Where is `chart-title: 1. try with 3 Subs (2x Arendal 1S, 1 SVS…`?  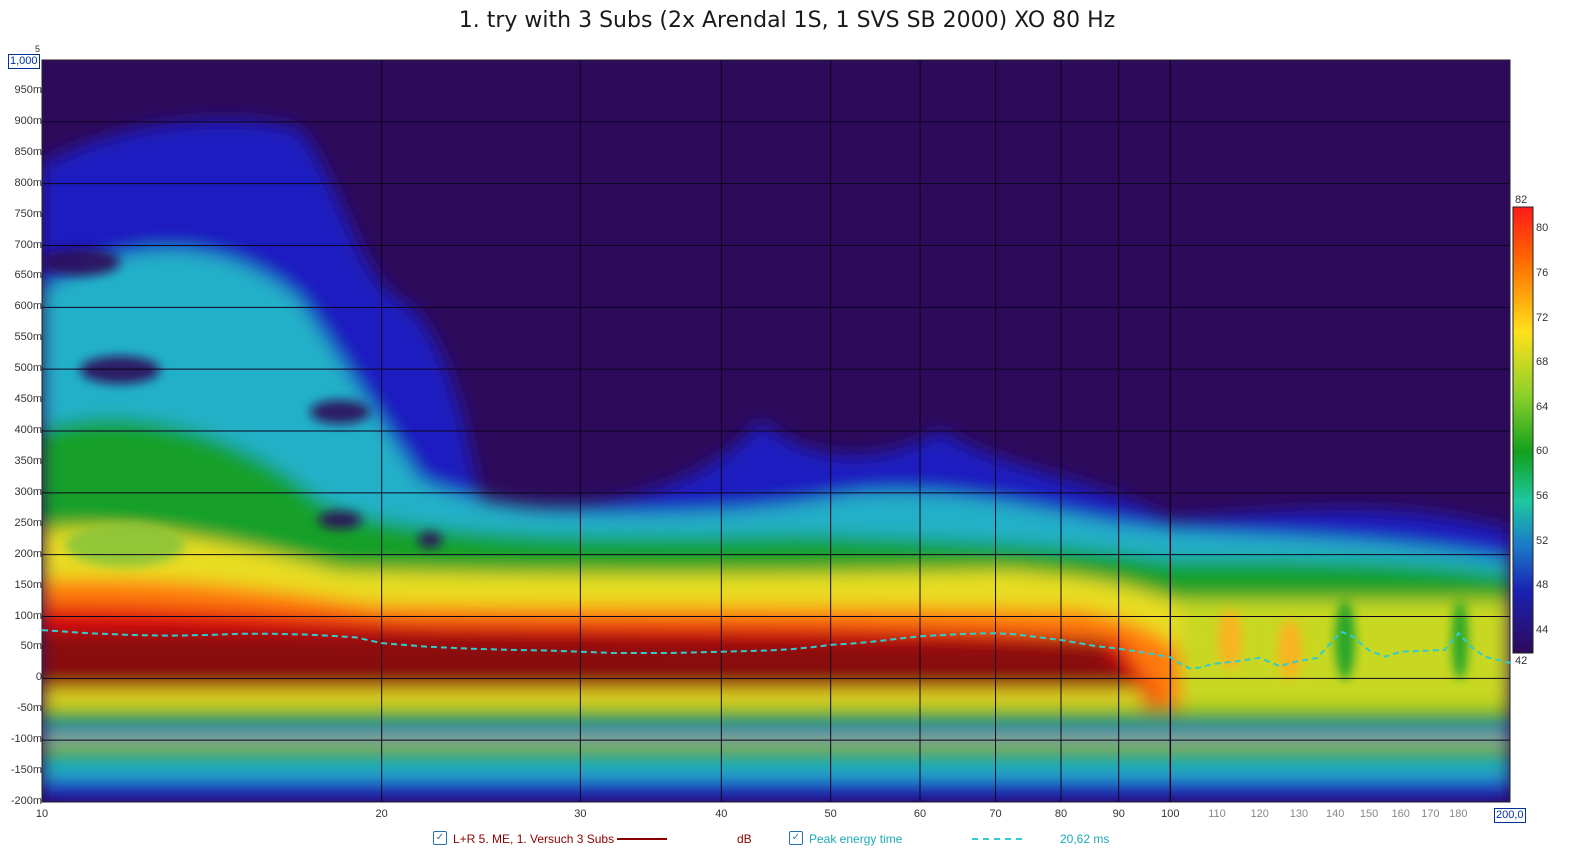 chart-title: 1. try with 3 Subs (2x Arendal 1S, 1 SVS… is located at coordinates (787, 20).